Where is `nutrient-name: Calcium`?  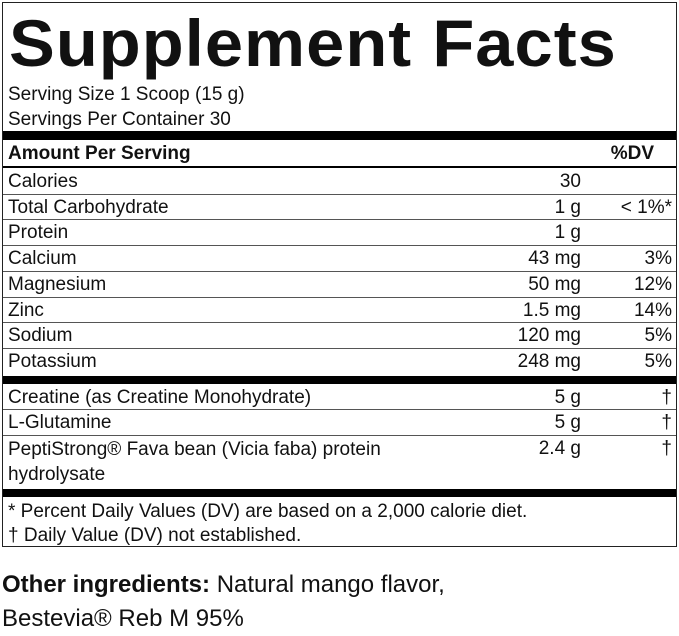
nutrient-name: Calcium is located at coordinates (42, 259).